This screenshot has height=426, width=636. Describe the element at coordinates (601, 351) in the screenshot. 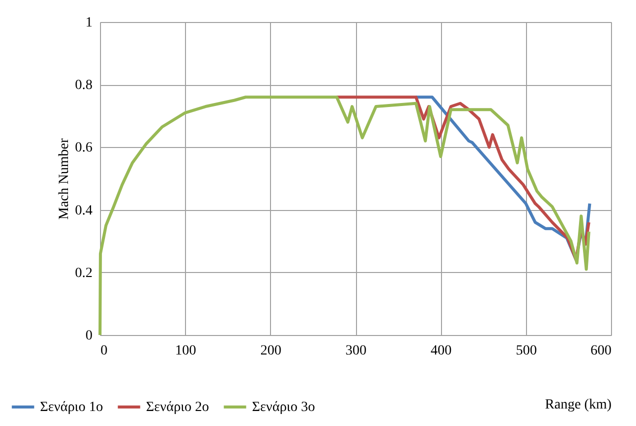

I see `x-tick-label: 600` at that location.